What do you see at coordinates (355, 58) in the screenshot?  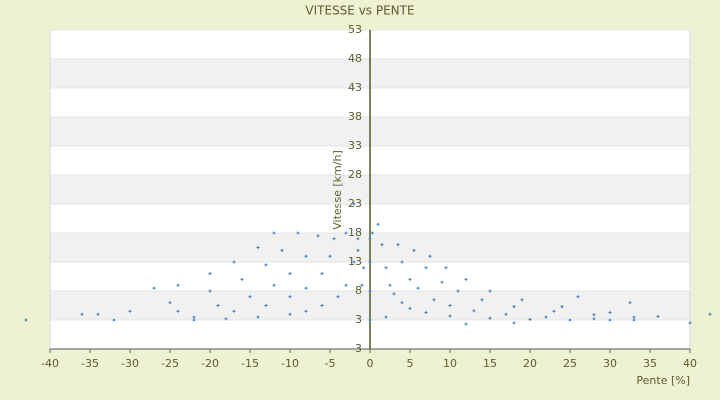 I see `y-tick-label: 48` at bounding box center [355, 58].